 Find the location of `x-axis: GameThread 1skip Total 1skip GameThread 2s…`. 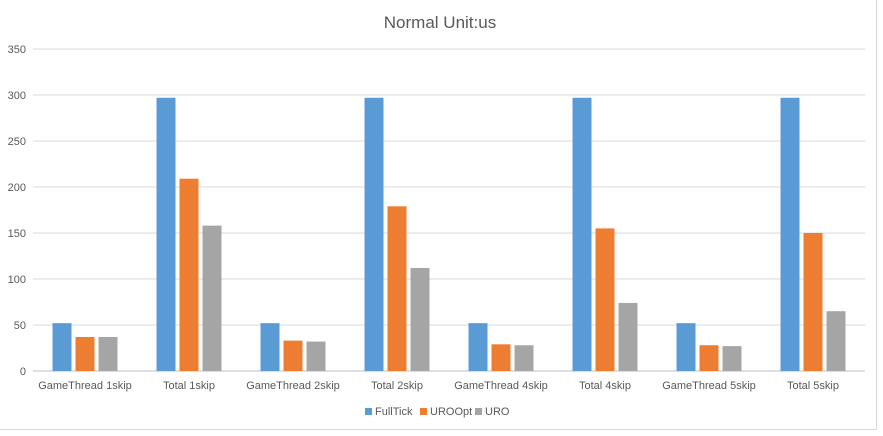

x-axis: GameThread 1skip Total 1skip GameThread 2s… is located at coordinates (438, 386).